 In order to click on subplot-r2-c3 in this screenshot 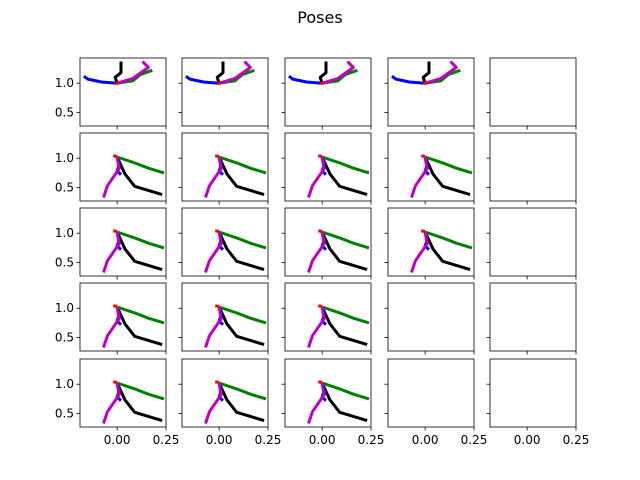, I will do `click(326, 168)`.